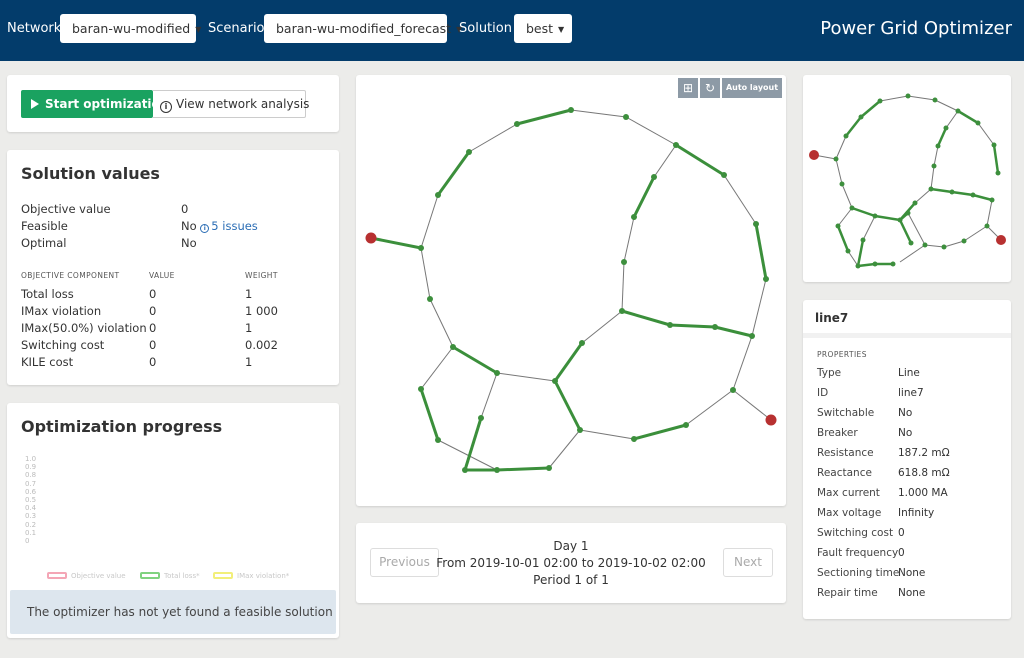  What do you see at coordinates (251, 576) in the screenshot?
I see `legend-item: IMax violation*` at bounding box center [251, 576].